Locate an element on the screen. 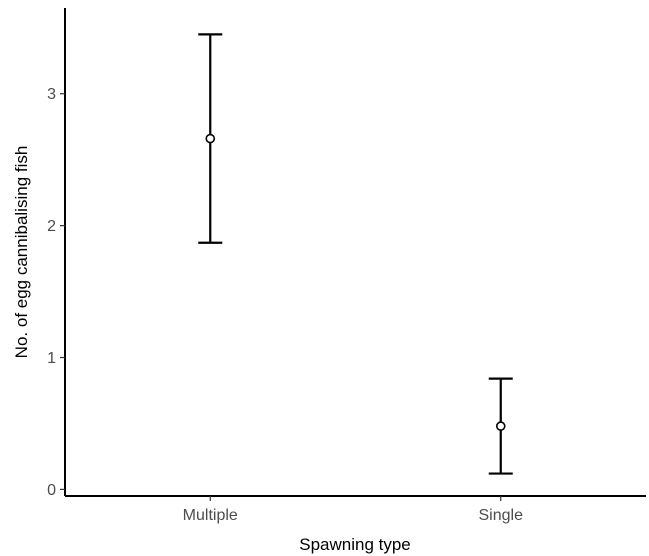 The height and width of the screenshot is (556, 649). error-bar-single is located at coordinates (500, 426).